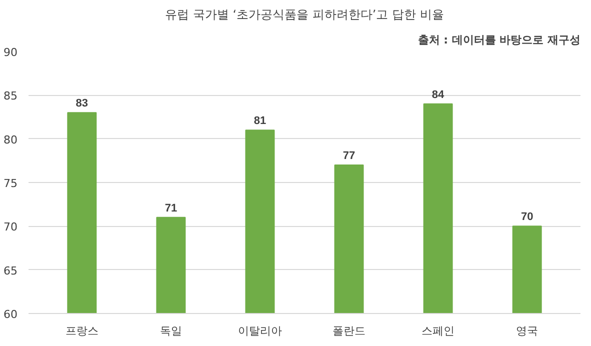  What do you see at coordinates (527, 217) in the screenshot?
I see `data-label: 70` at bounding box center [527, 217].